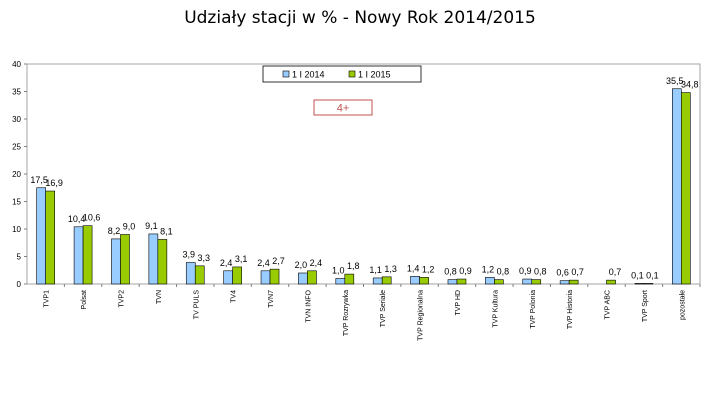  Describe the element at coordinates (196, 305) in the screenshot. I see `category-label: TV PULS` at that location.